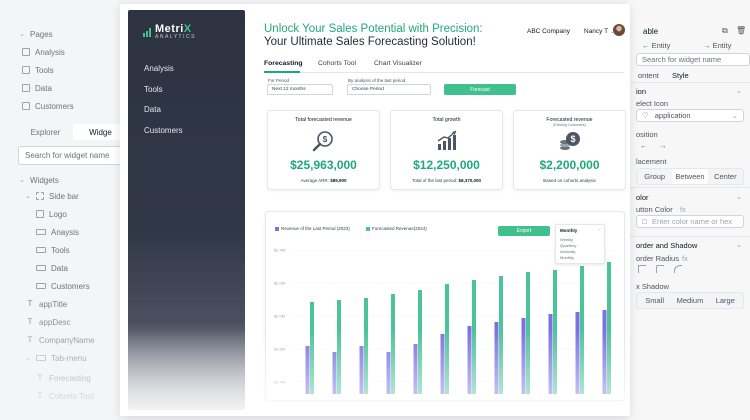 This screenshot has height=420, width=750. What do you see at coordinates (660, 269) in the screenshot?
I see `radius-small-icon` at bounding box center [660, 269].